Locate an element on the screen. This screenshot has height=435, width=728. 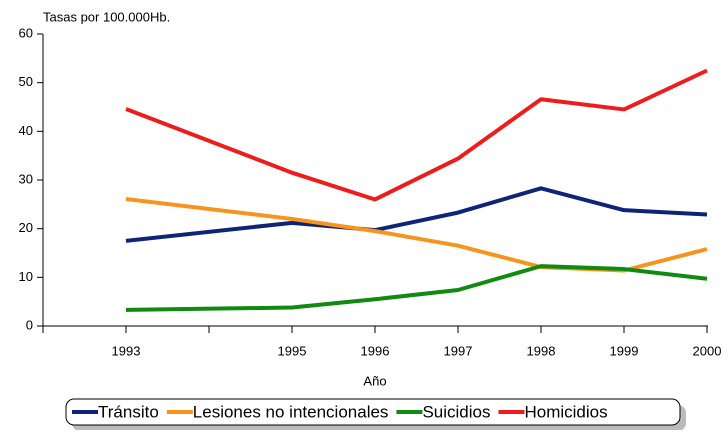
legend-box is located at coordinates (373, 412).